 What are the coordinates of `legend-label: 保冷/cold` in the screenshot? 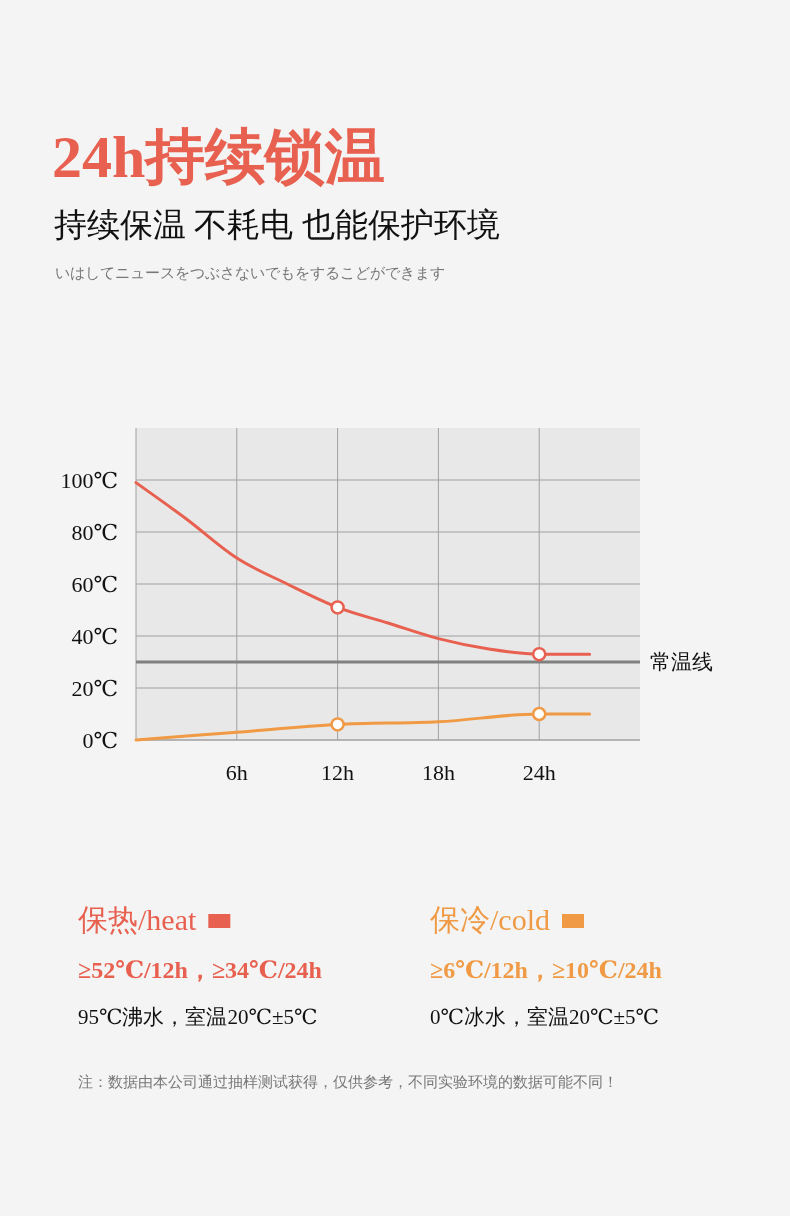 It's located at (490, 919).